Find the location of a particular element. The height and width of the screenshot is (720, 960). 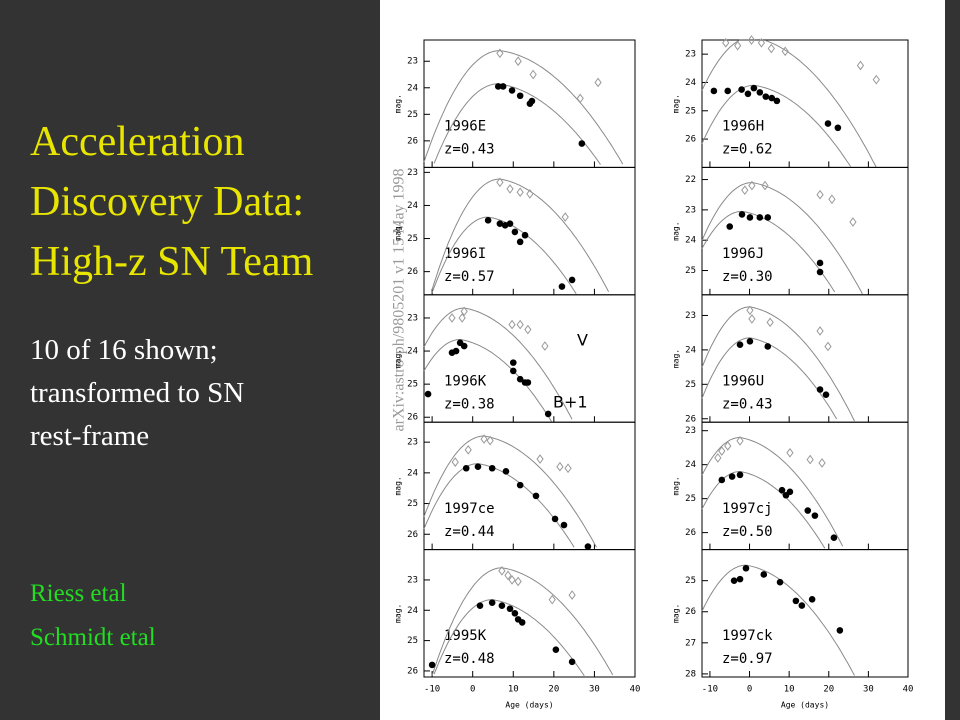

sn-name: 1997cj is located at coordinates (747, 509).